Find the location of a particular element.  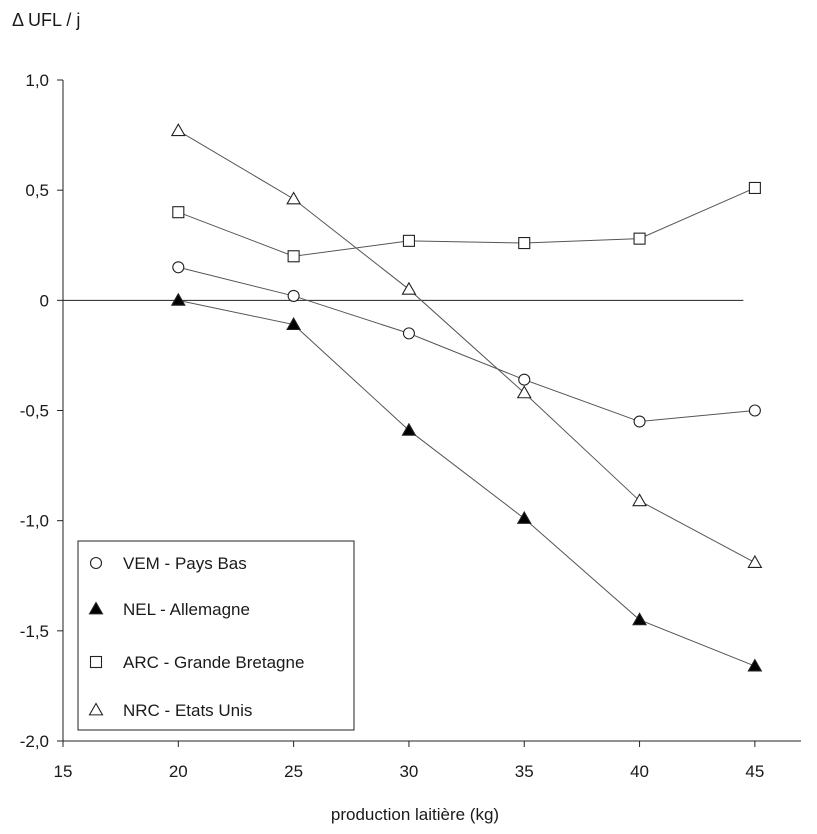

y-tick-label: 0 is located at coordinates (44, 300).